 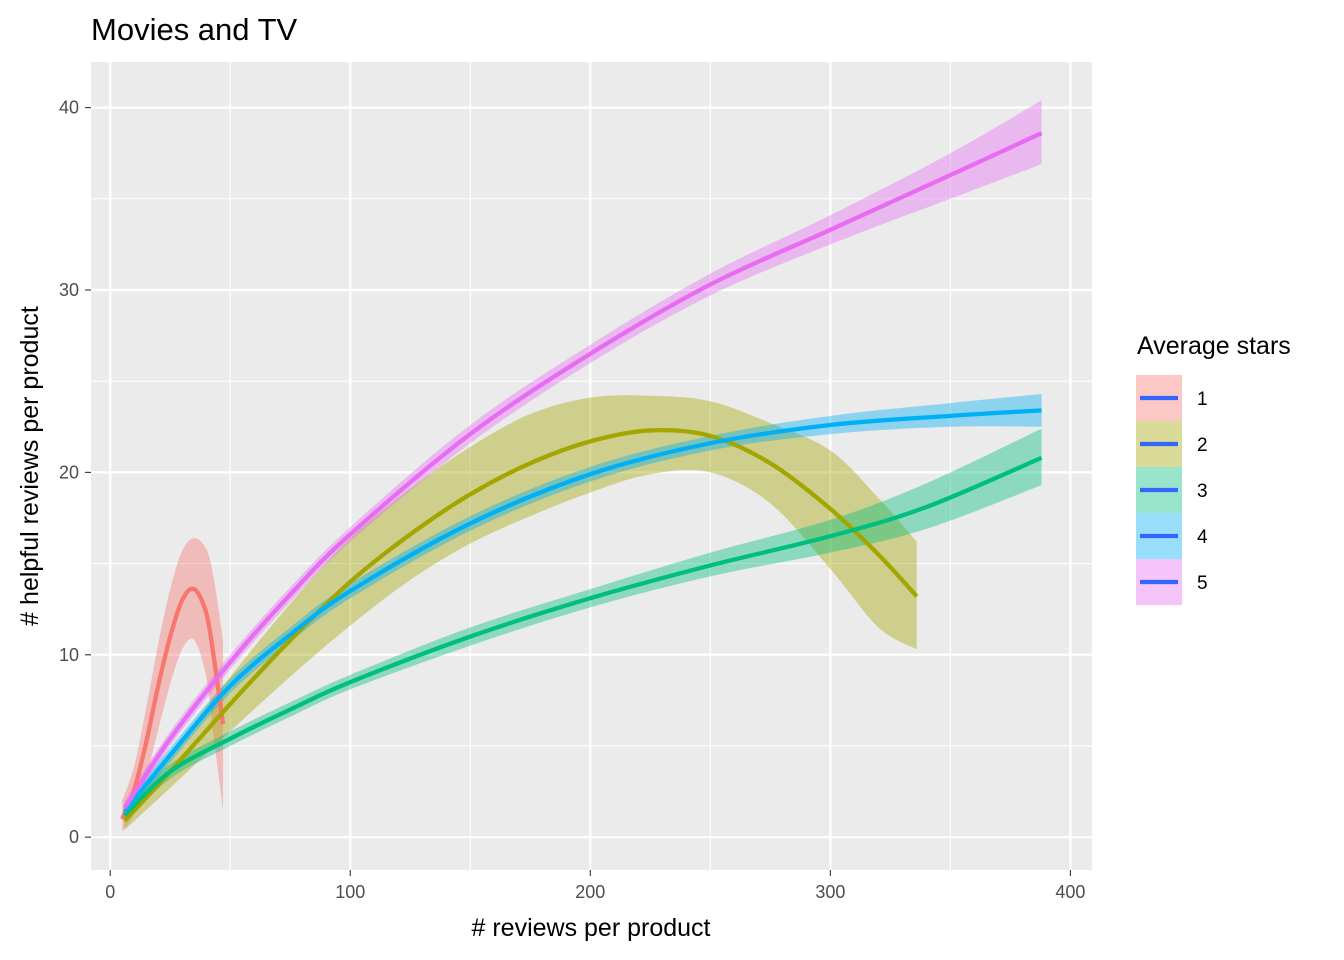 What do you see at coordinates (30, 466) in the screenshot?
I see `y-axis-title: # helpful reviews per product` at bounding box center [30, 466].